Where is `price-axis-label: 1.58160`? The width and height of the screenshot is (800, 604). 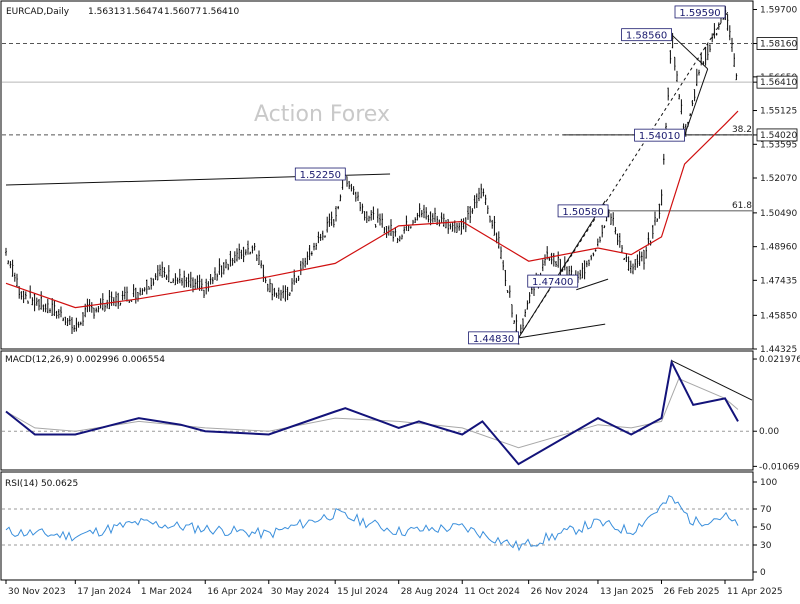 price-axis-label: 1.58160 is located at coordinates (778, 45).